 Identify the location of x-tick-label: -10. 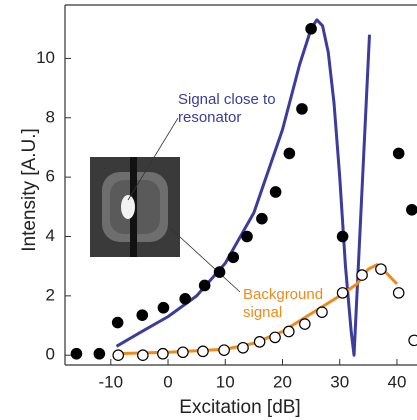
(110, 381).